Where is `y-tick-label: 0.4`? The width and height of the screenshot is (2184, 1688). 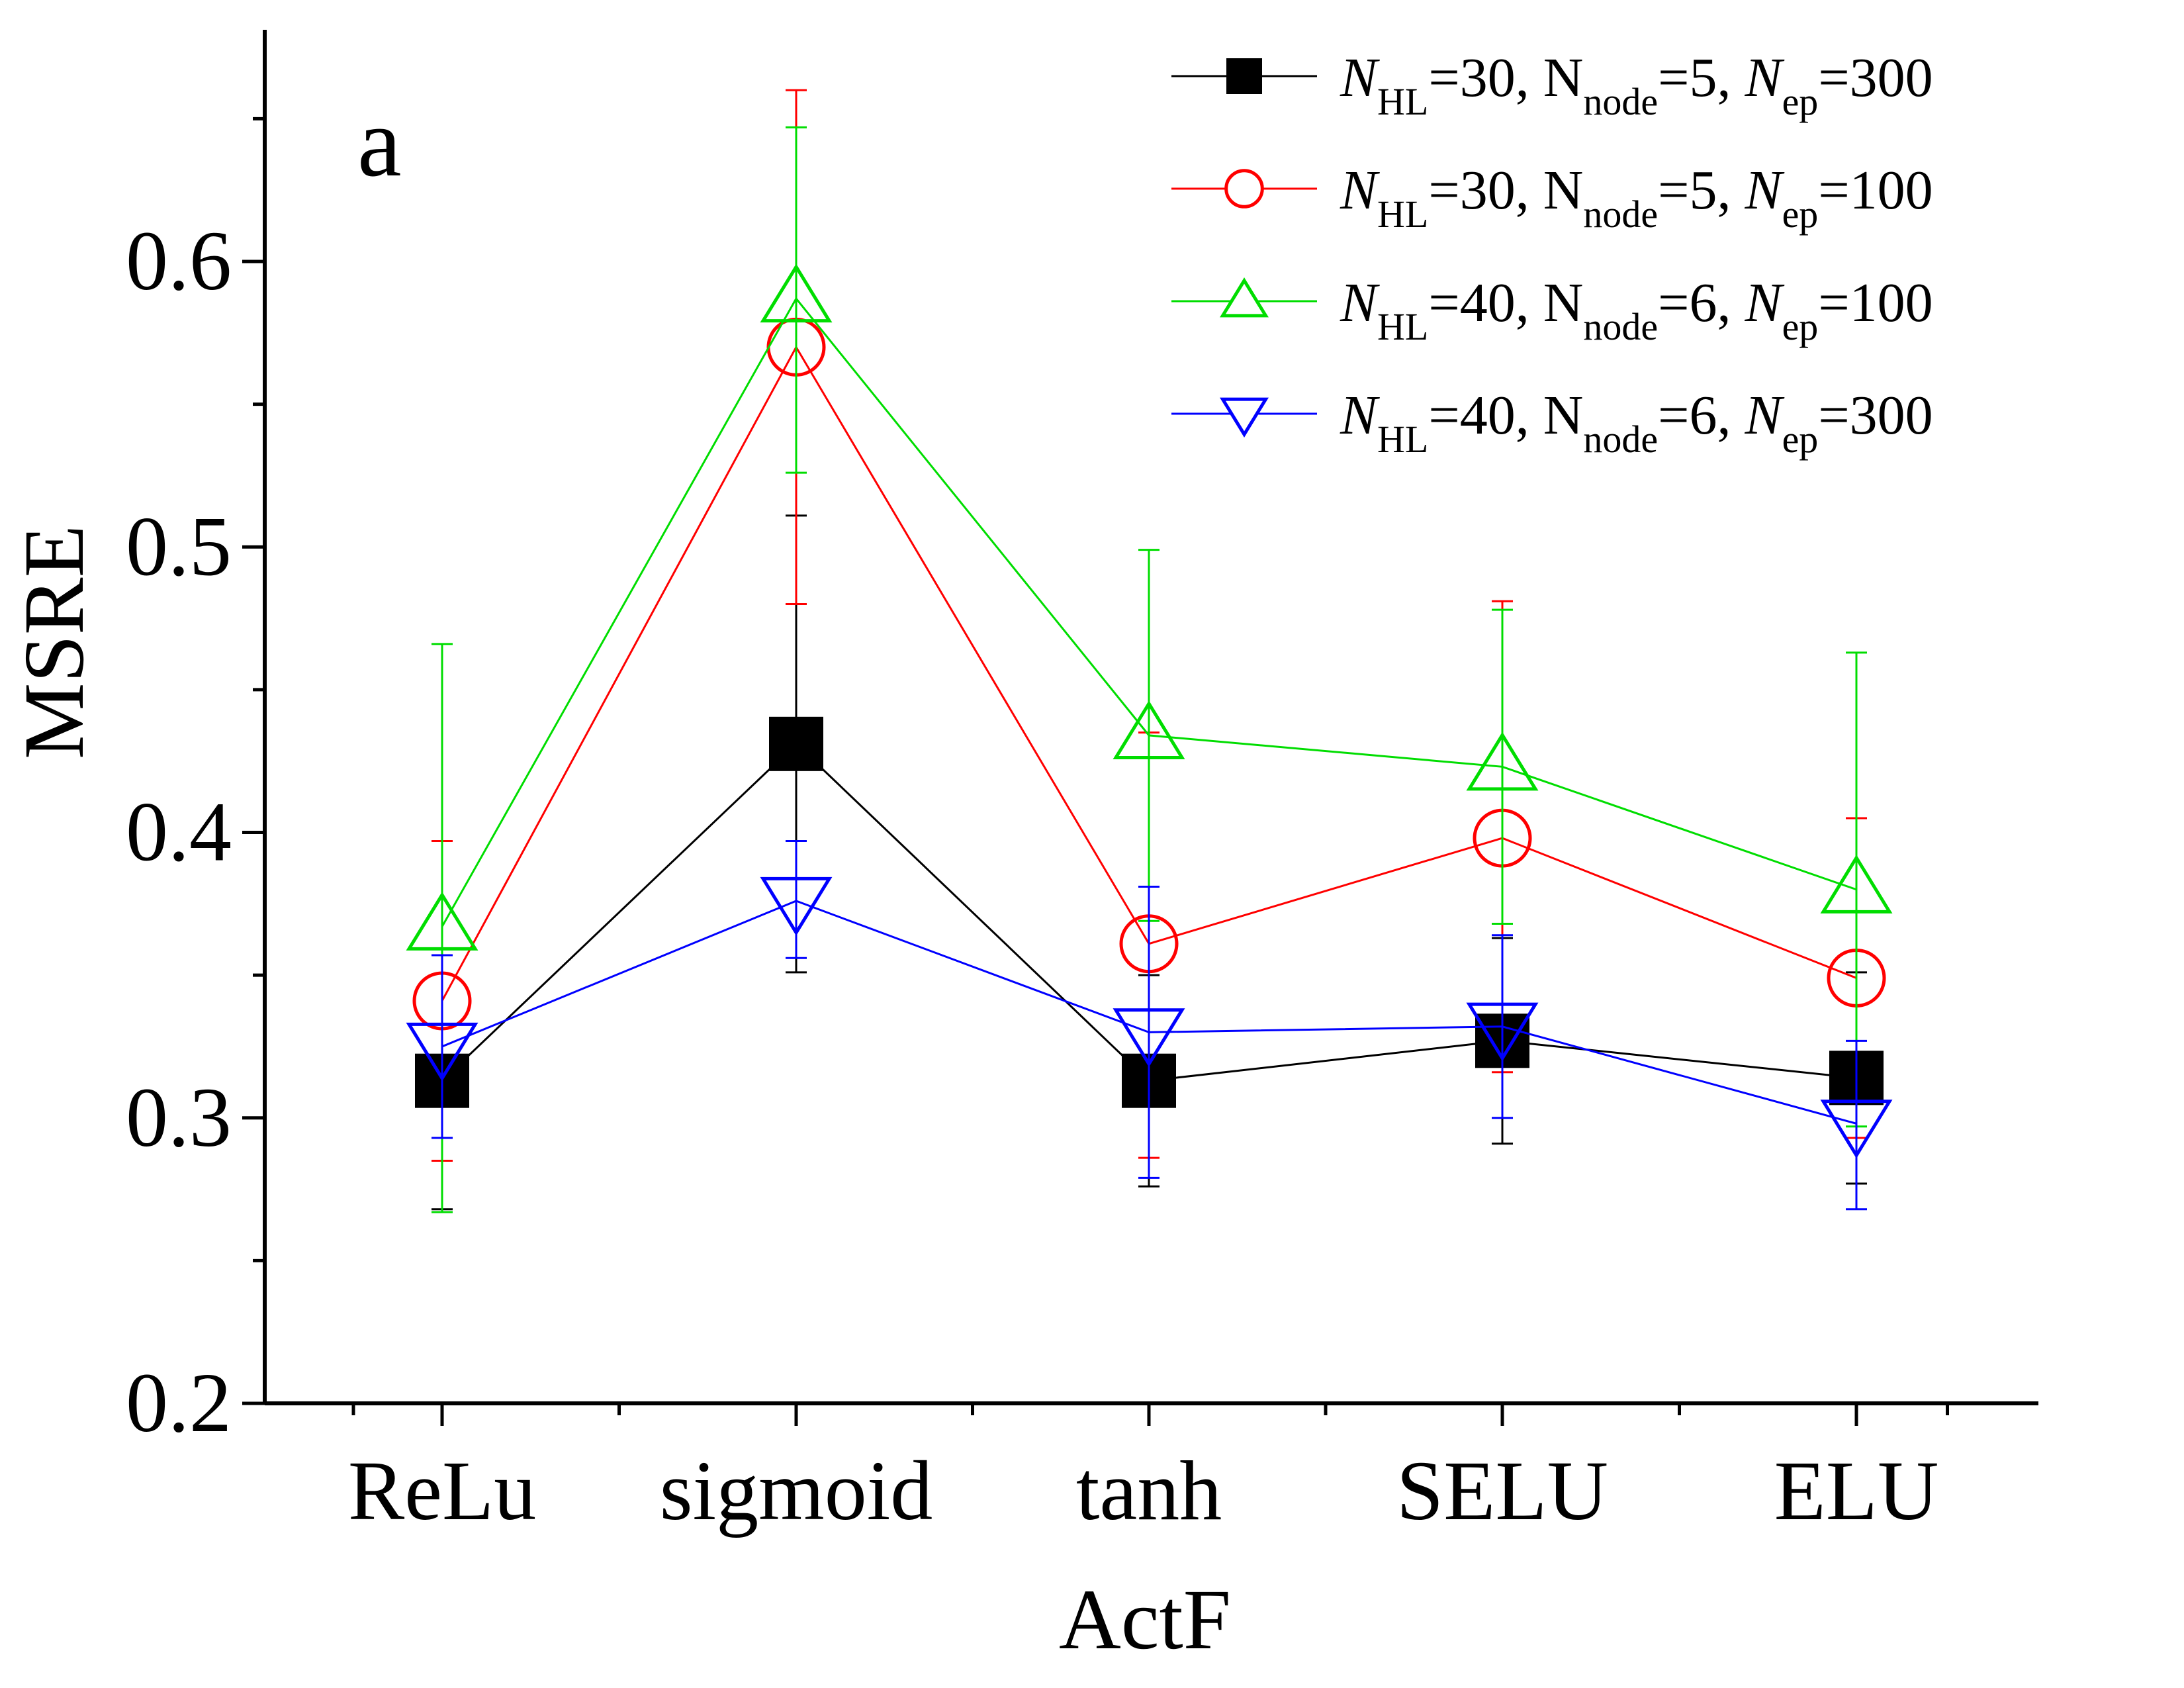 y-tick-label: 0.4 is located at coordinates (179, 832).